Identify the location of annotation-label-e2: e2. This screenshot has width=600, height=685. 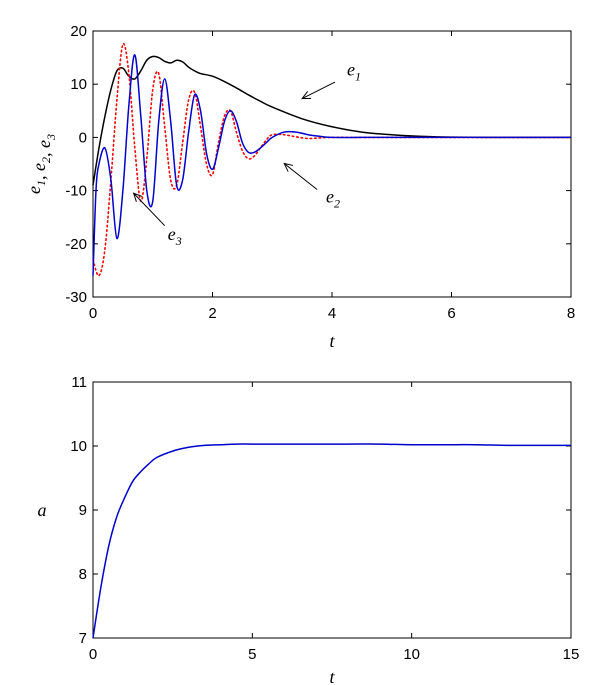
(333, 198).